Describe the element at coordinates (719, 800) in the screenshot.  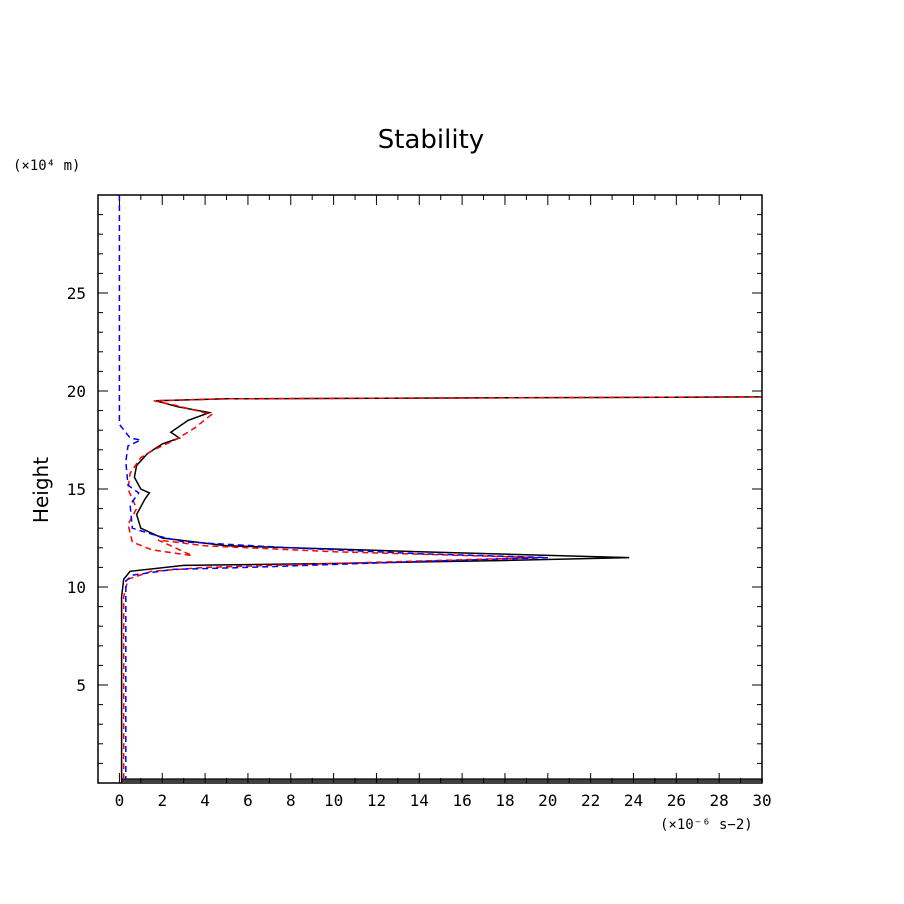
I see `x-tick-label: 28` at that location.